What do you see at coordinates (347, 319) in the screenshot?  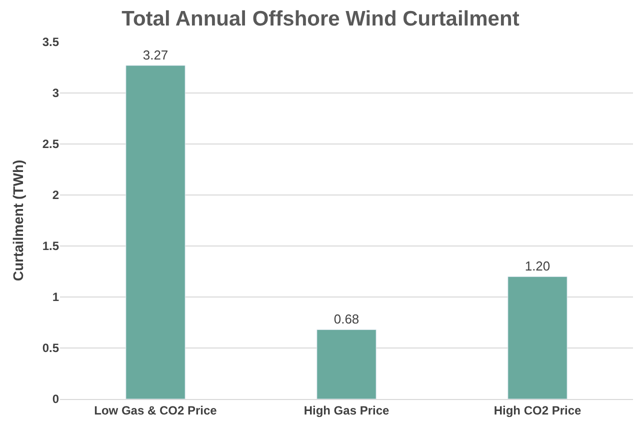 I see `data-label: 0.68` at bounding box center [347, 319].